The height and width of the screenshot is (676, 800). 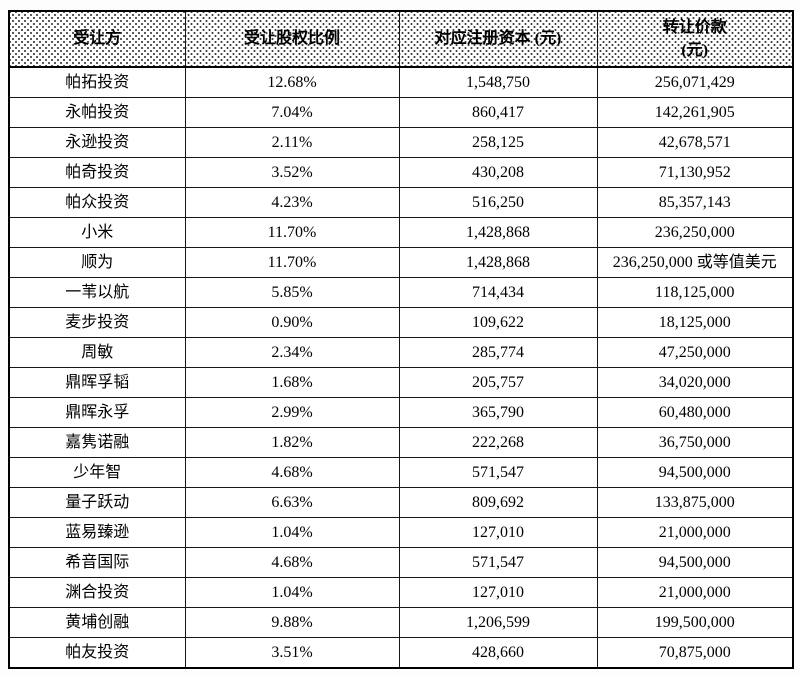 I want to click on cell-registered-capital: 714,434, so click(x=498, y=292).